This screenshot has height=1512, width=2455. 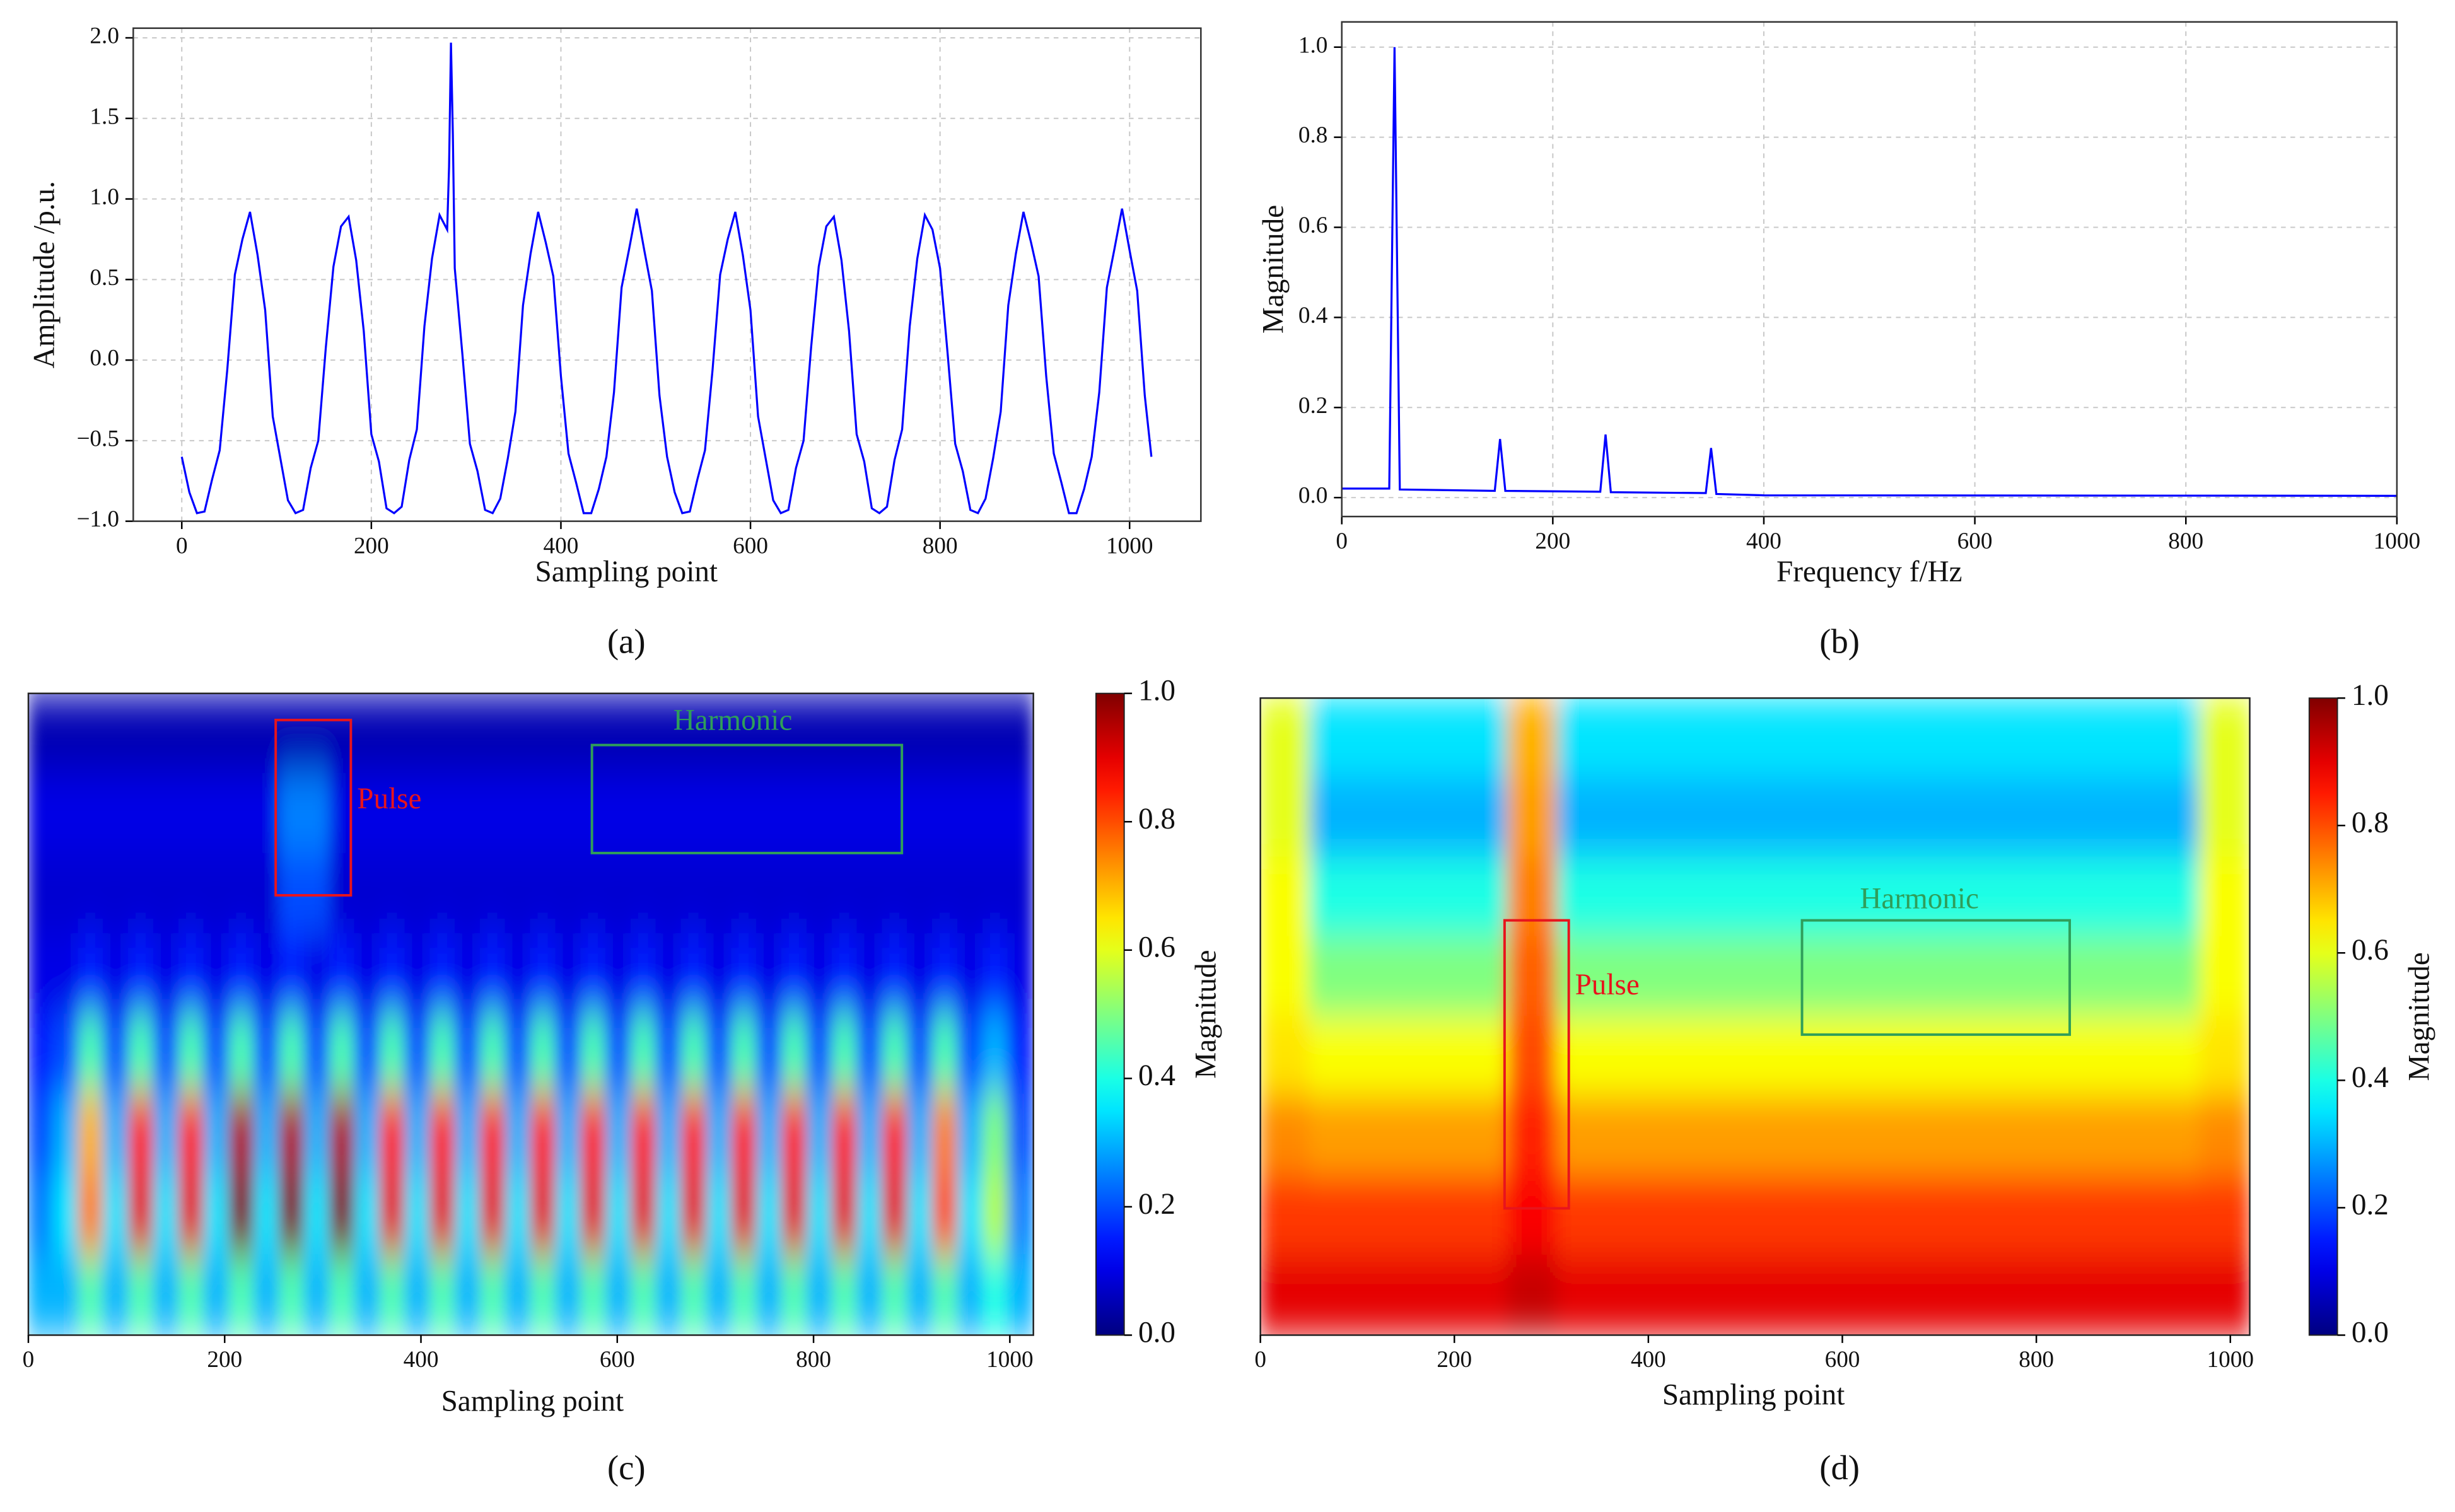 I want to click on colorbar-tick-label: 0.8, so click(x=1156, y=819).